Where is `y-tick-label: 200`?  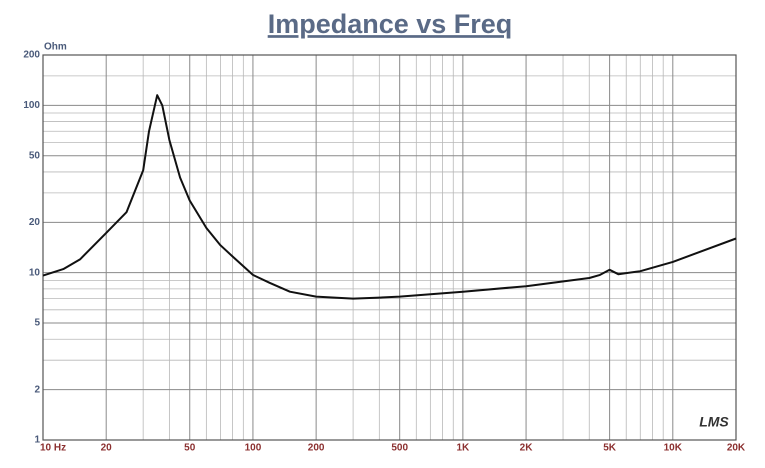 y-tick-label: 200 is located at coordinates (31, 55).